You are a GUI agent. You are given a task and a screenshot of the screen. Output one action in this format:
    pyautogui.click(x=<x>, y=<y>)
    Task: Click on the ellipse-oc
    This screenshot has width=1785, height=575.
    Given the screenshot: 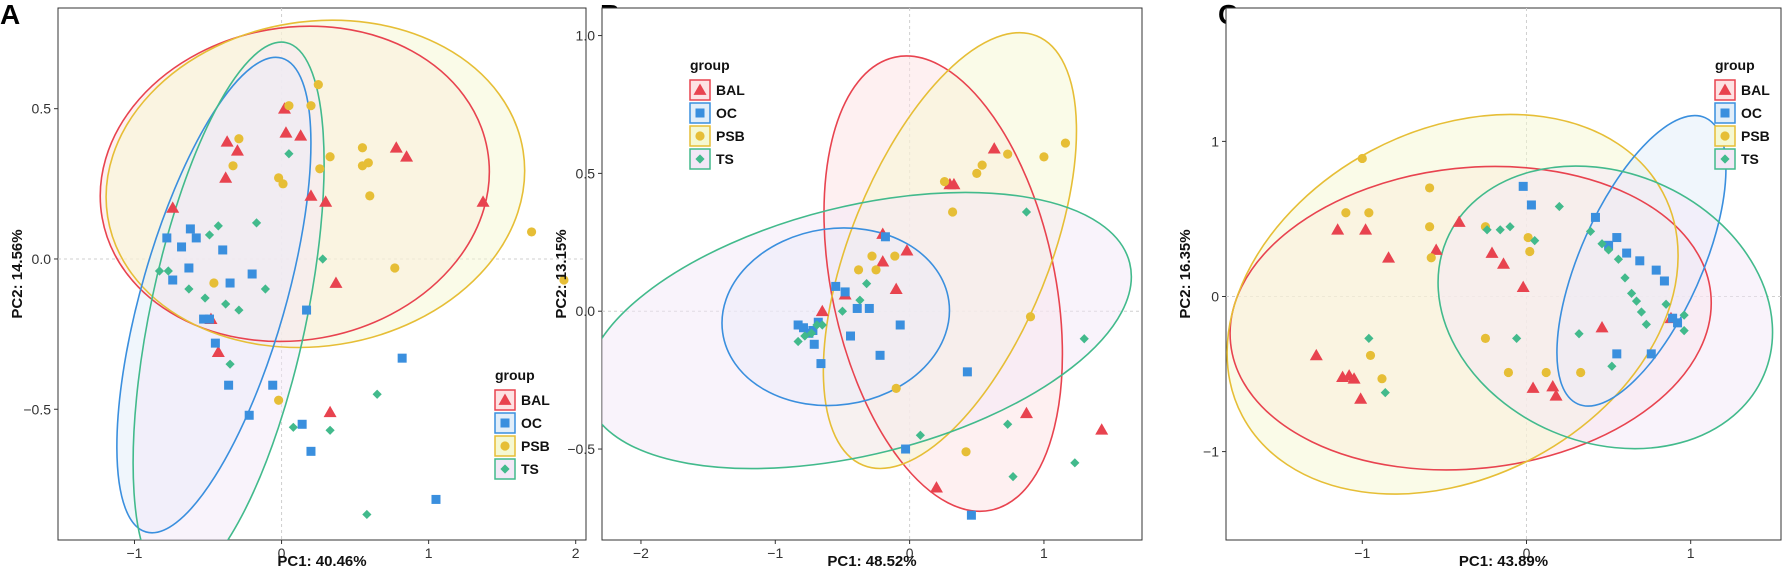 What is the action you would take?
    pyautogui.click(x=214, y=295)
    